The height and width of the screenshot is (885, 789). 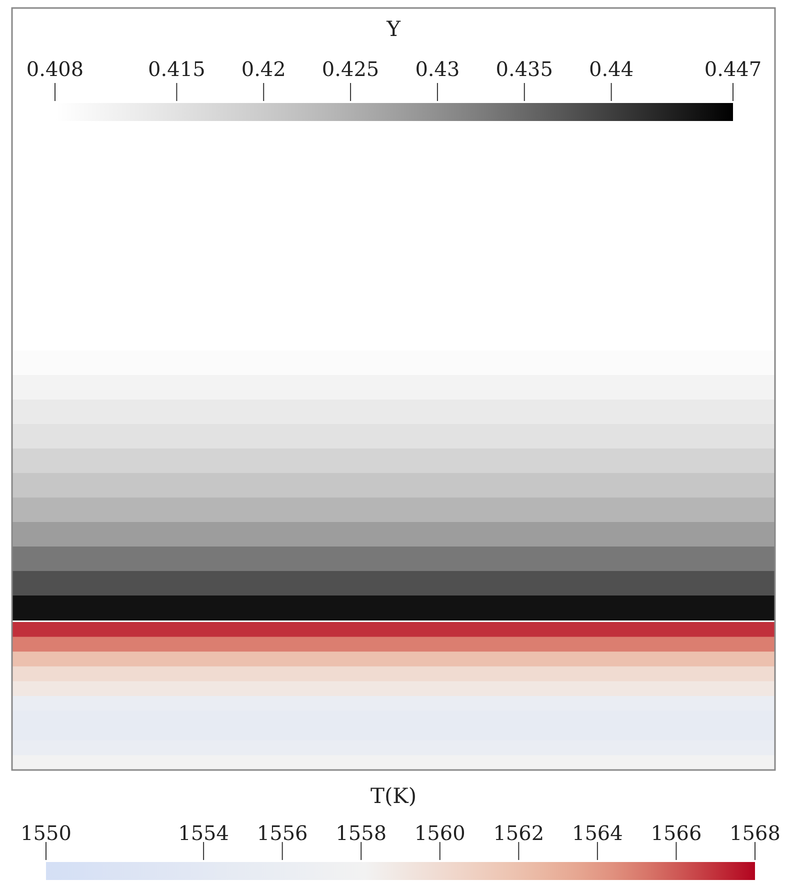 What do you see at coordinates (204, 833) in the screenshot?
I see `color-bar-label: 1554` at bounding box center [204, 833].